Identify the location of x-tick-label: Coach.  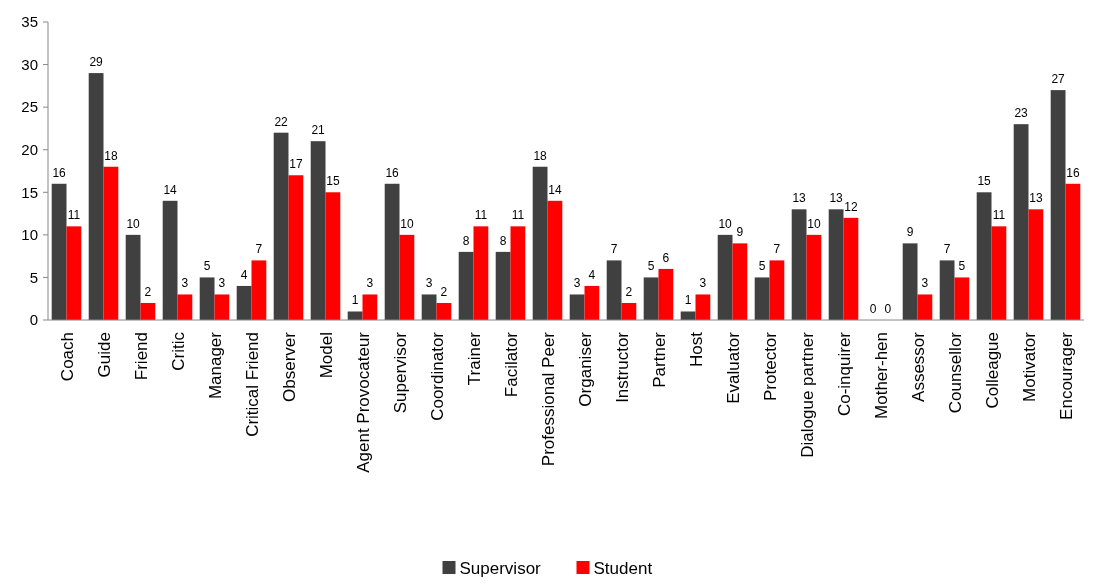
(67, 357).